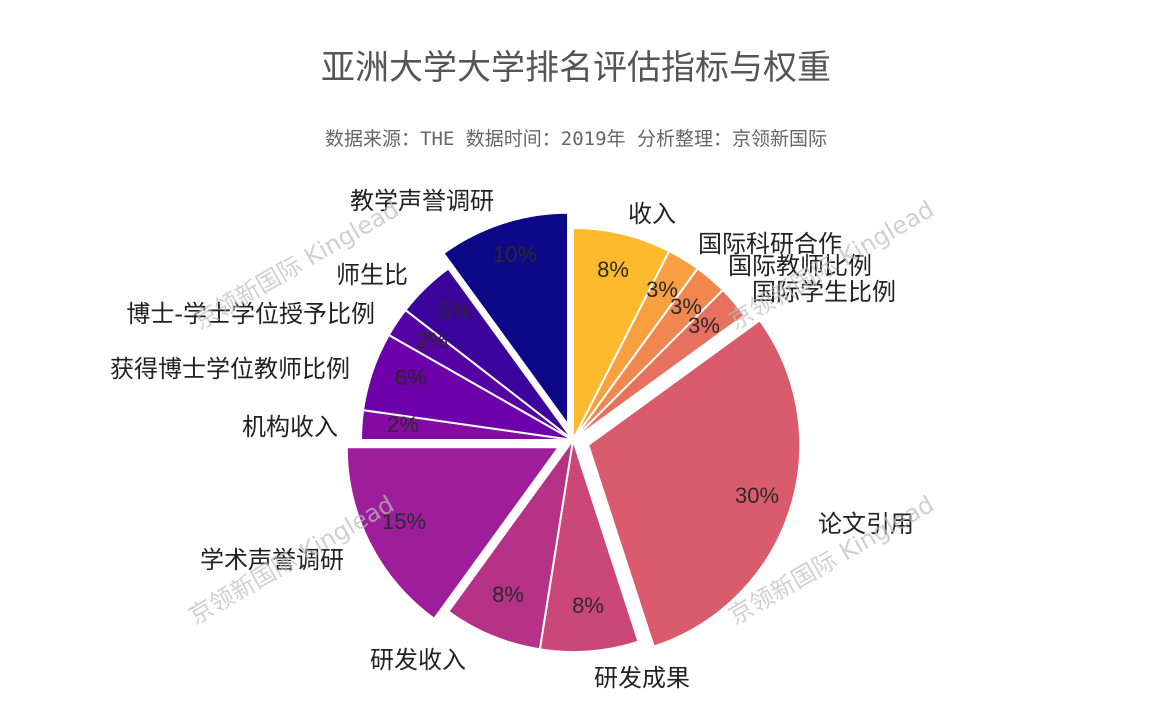 The width and height of the screenshot is (1152, 720). Describe the element at coordinates (411, 377) in the screenshot. I see `slice-percent-label: 6%` at that location.